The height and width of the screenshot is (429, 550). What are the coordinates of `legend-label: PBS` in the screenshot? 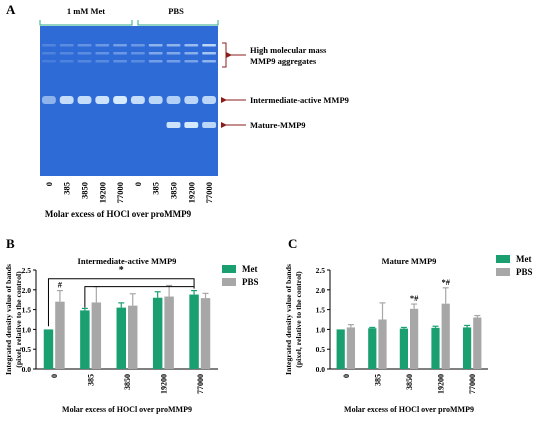 It's located at (524, 272).